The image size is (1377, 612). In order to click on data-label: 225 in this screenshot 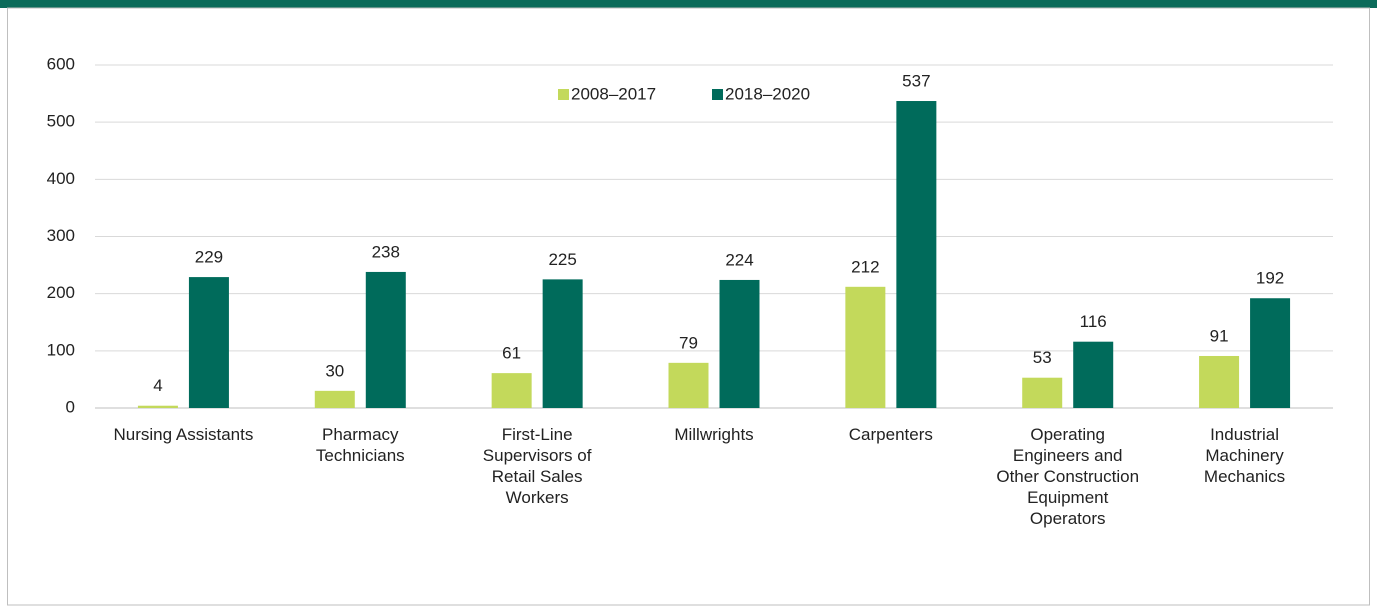, I will do `click(562, 259)`.